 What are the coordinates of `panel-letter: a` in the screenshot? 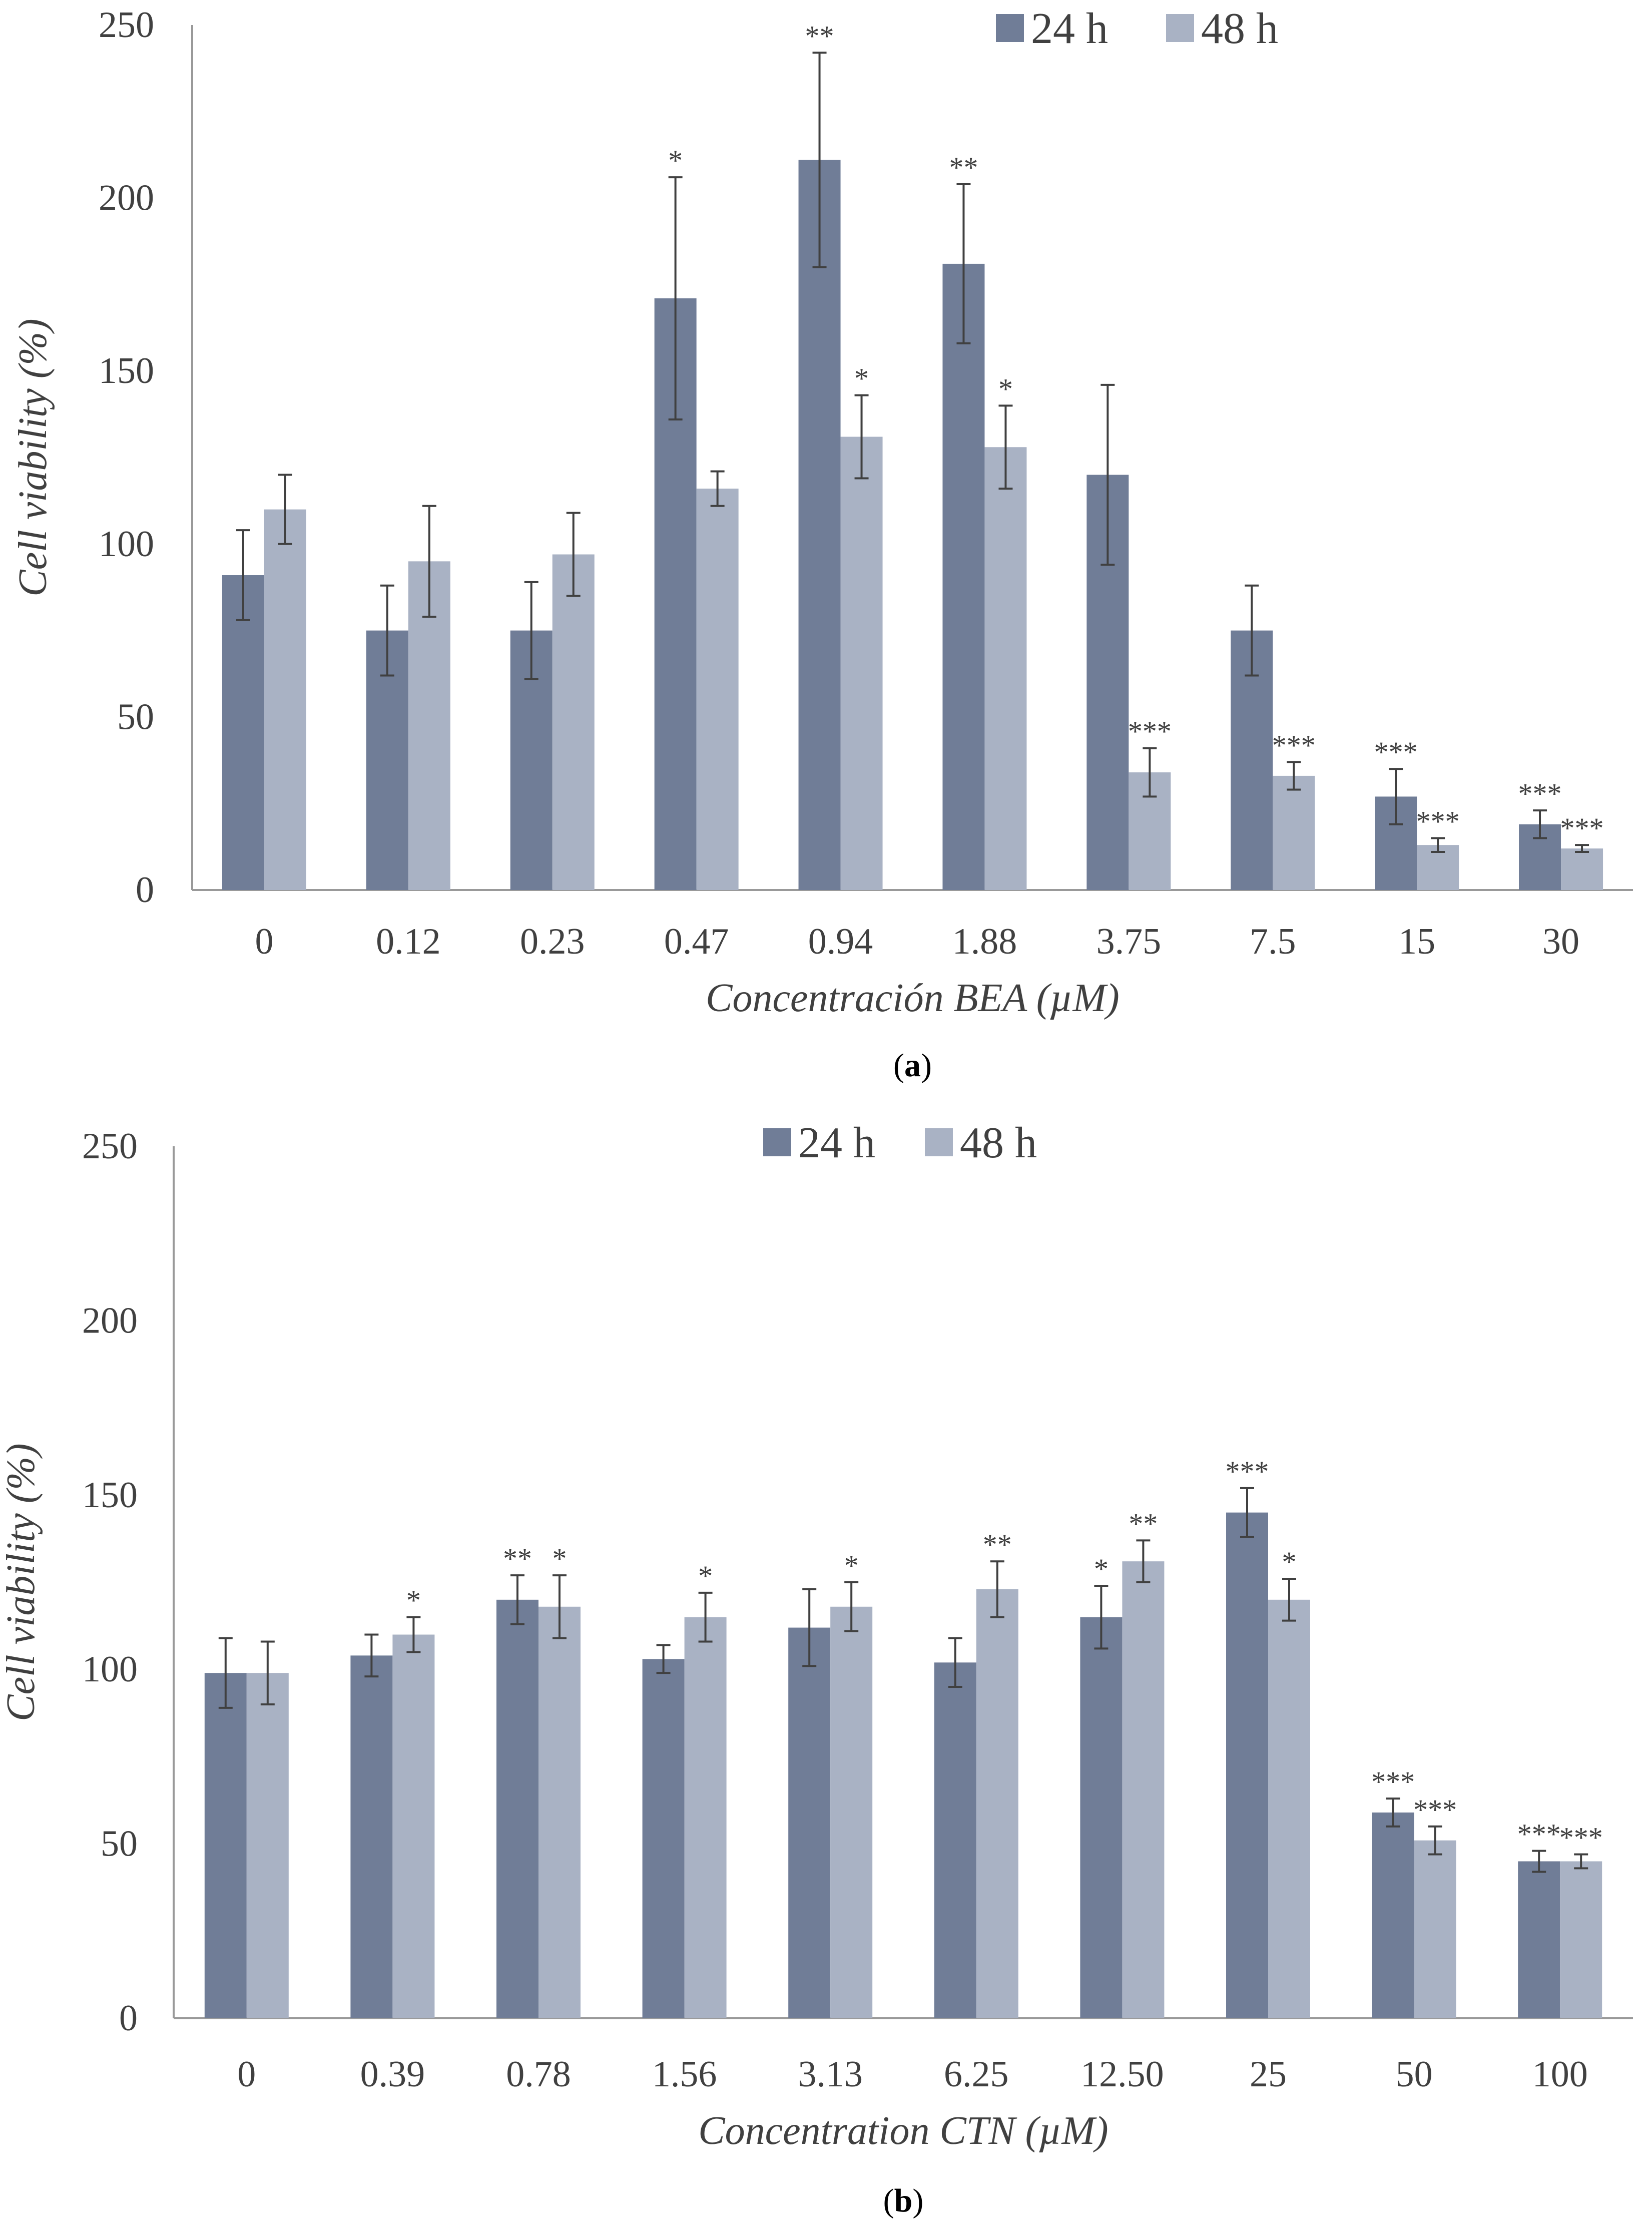 It's located at (912, 1065).